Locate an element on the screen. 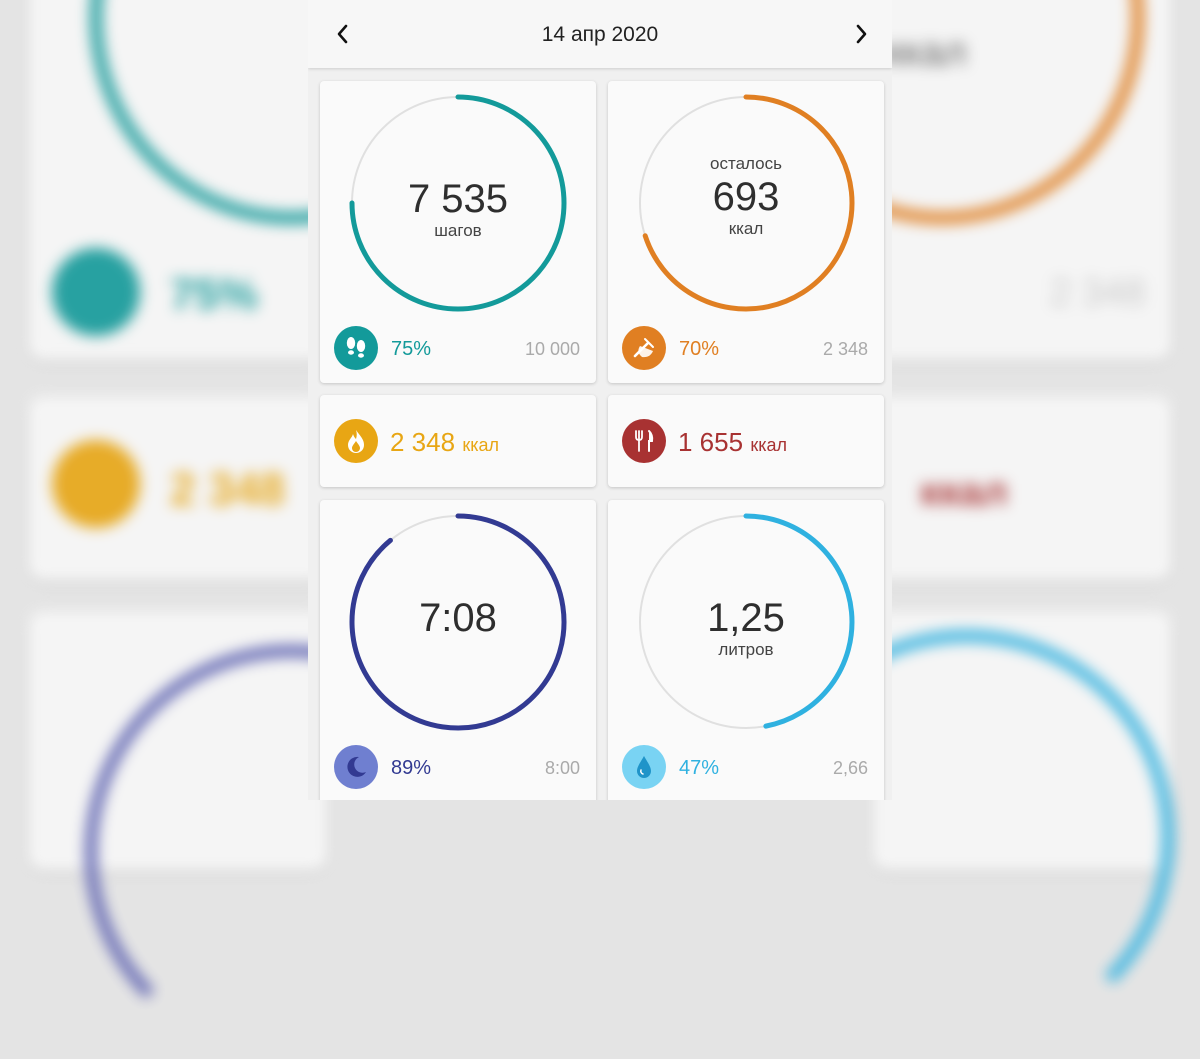 Image resolution: width=1200 pixels, height=1059 pixels. flame-icon is located at coordinates (356, 441).